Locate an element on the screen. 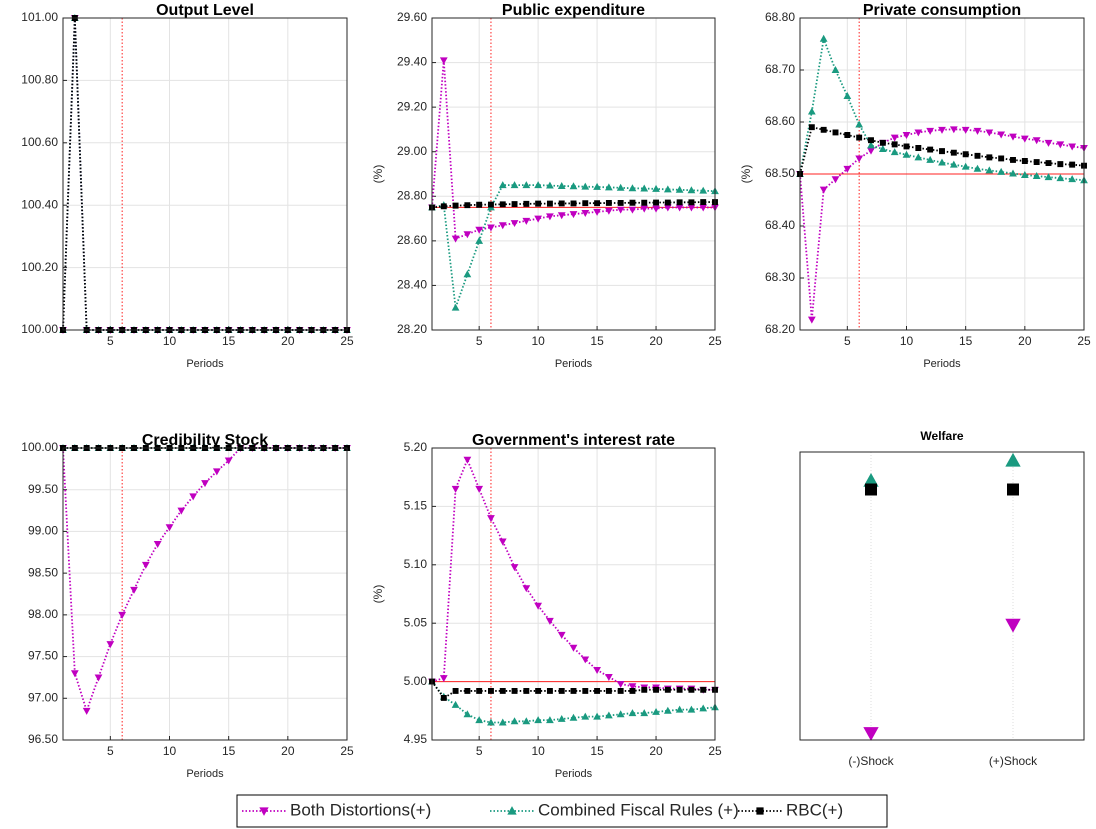 The image size is (1096, 829). y-tick-label: 68.20 is located at coordinates (780, 329).